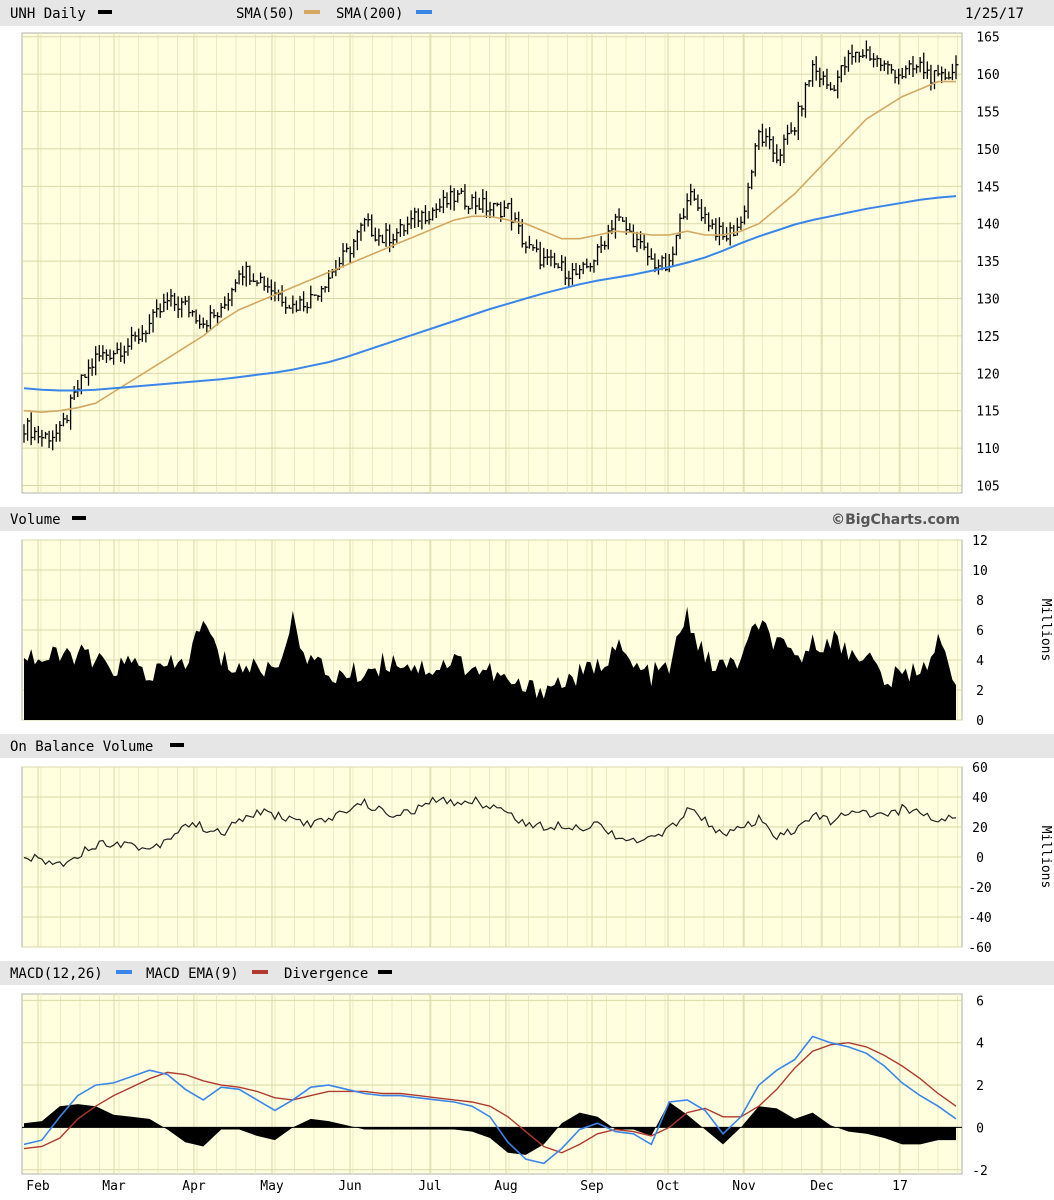  I want to click on macd-ema-swatch, so click(260, 972).